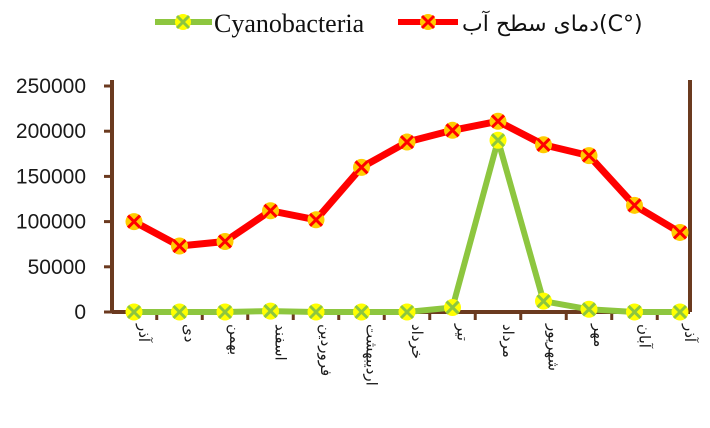  I want to click on x-tick-label: فروردین, so click(326, 350).